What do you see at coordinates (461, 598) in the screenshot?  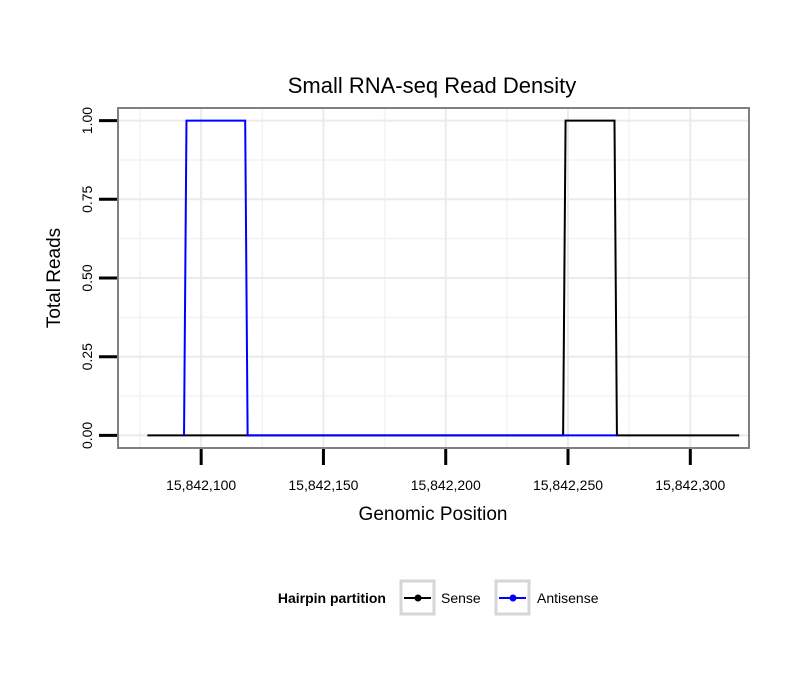 I see `legend-label-sense: Sense` at bounding box center [461, 598].